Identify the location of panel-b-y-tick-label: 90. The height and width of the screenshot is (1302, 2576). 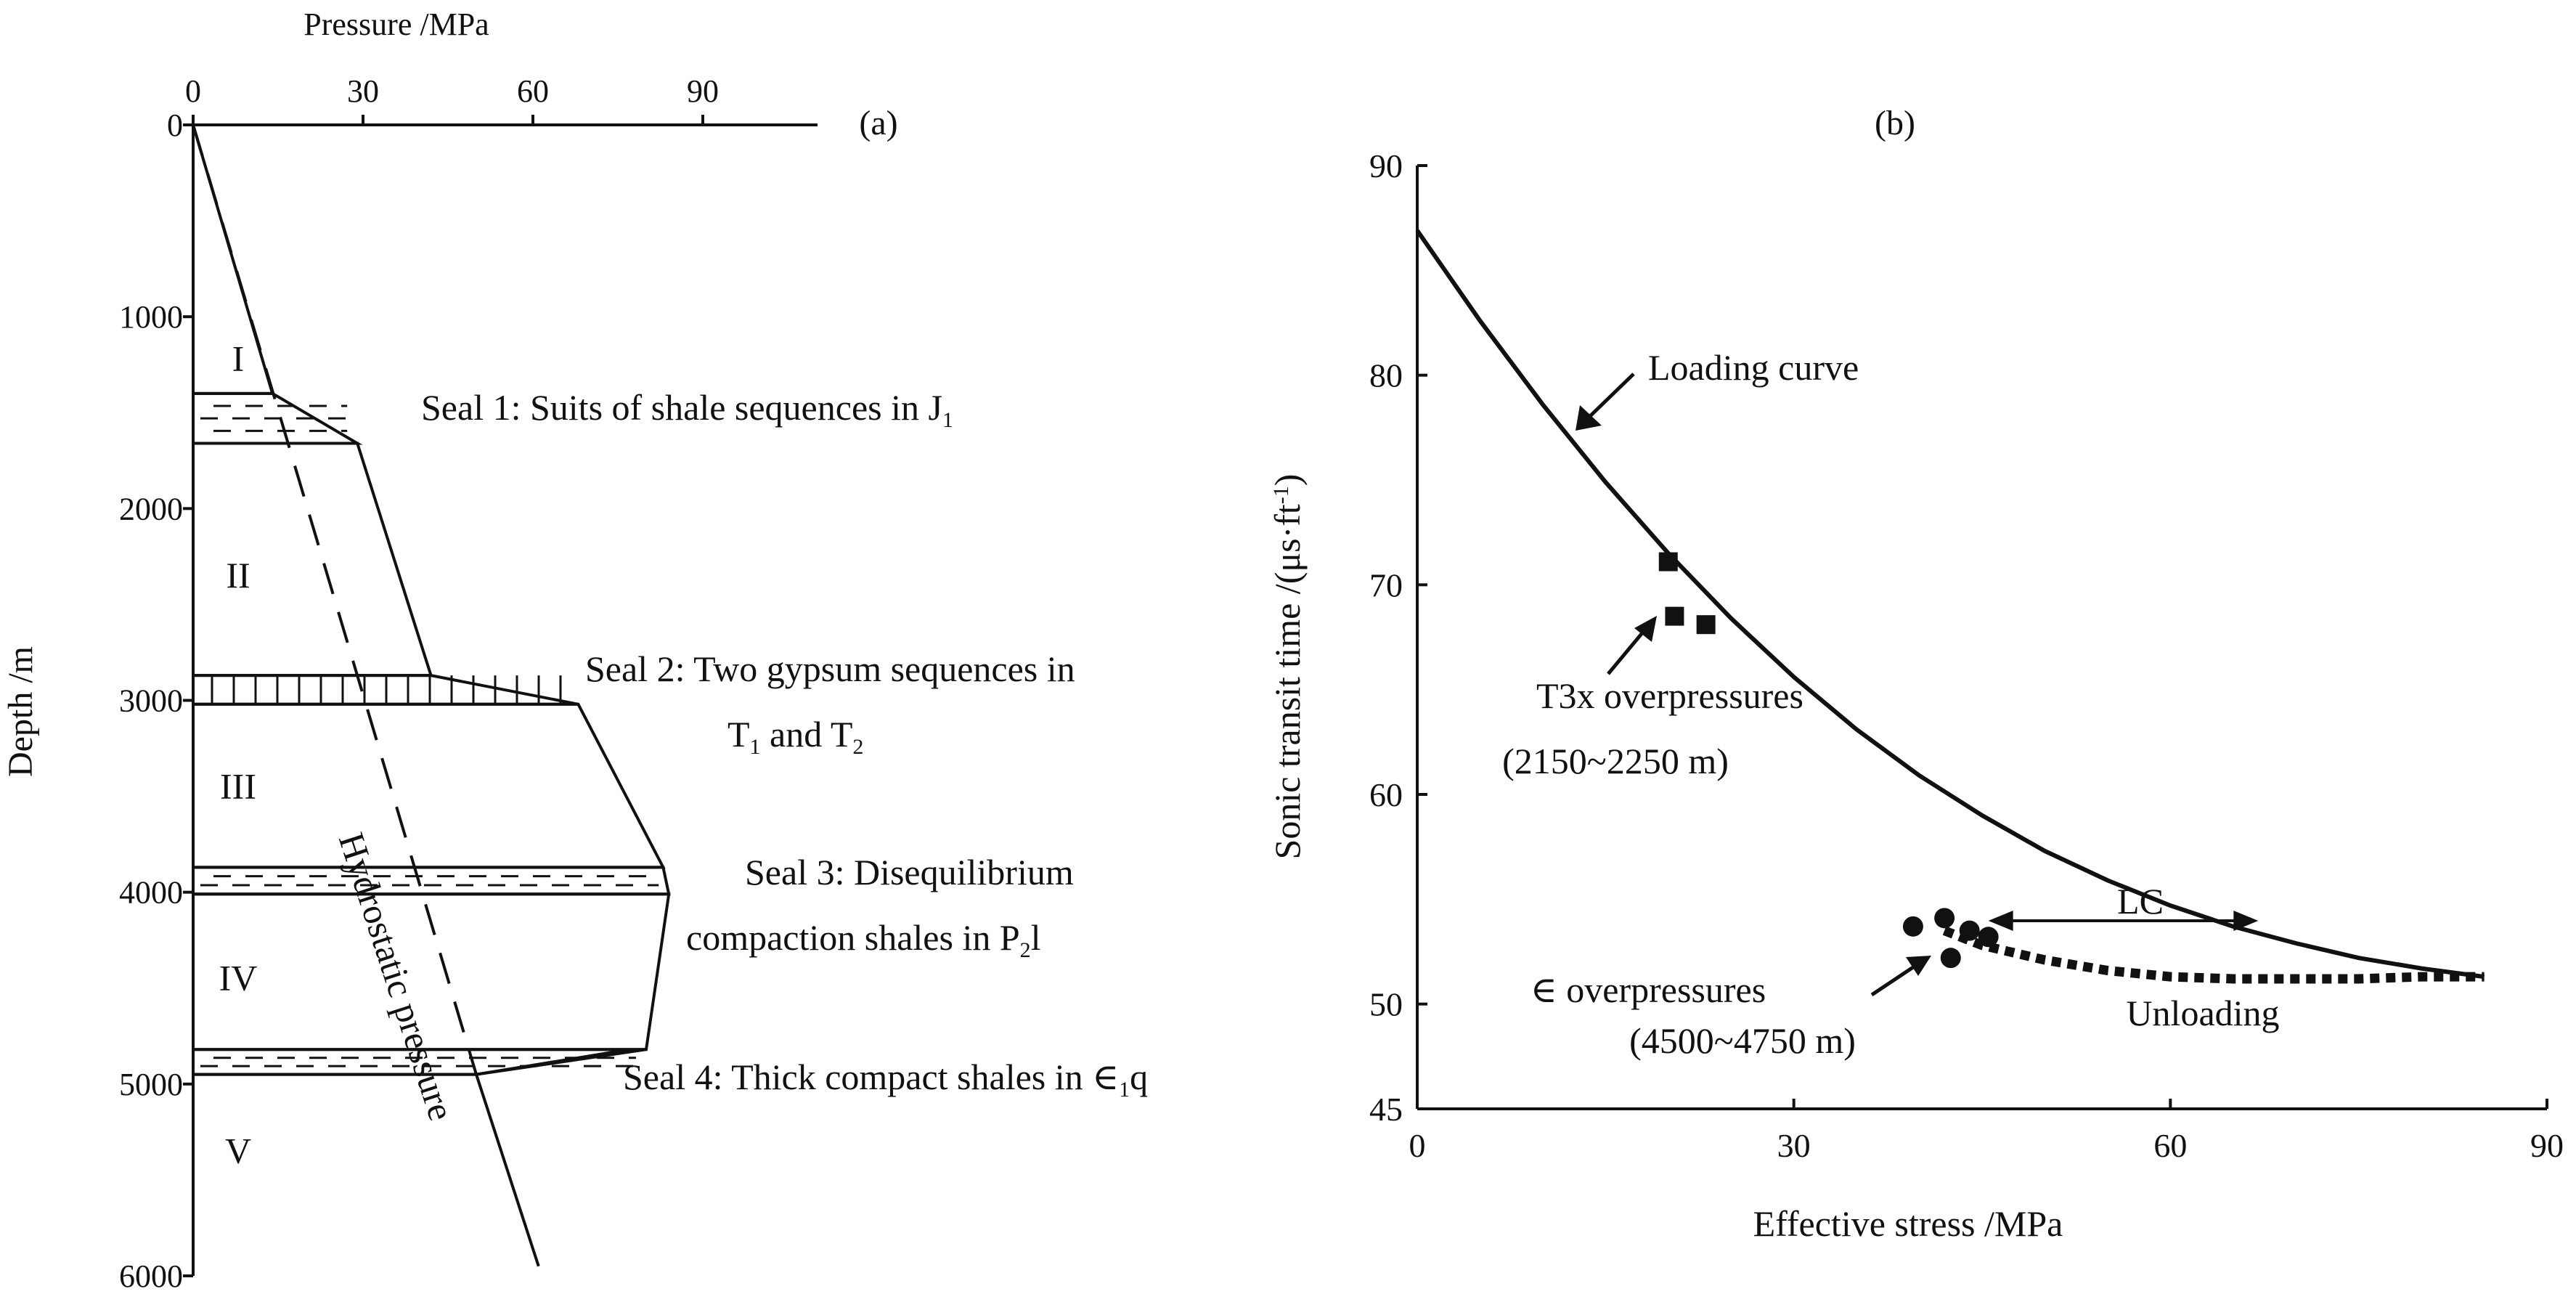
(1386, 165).